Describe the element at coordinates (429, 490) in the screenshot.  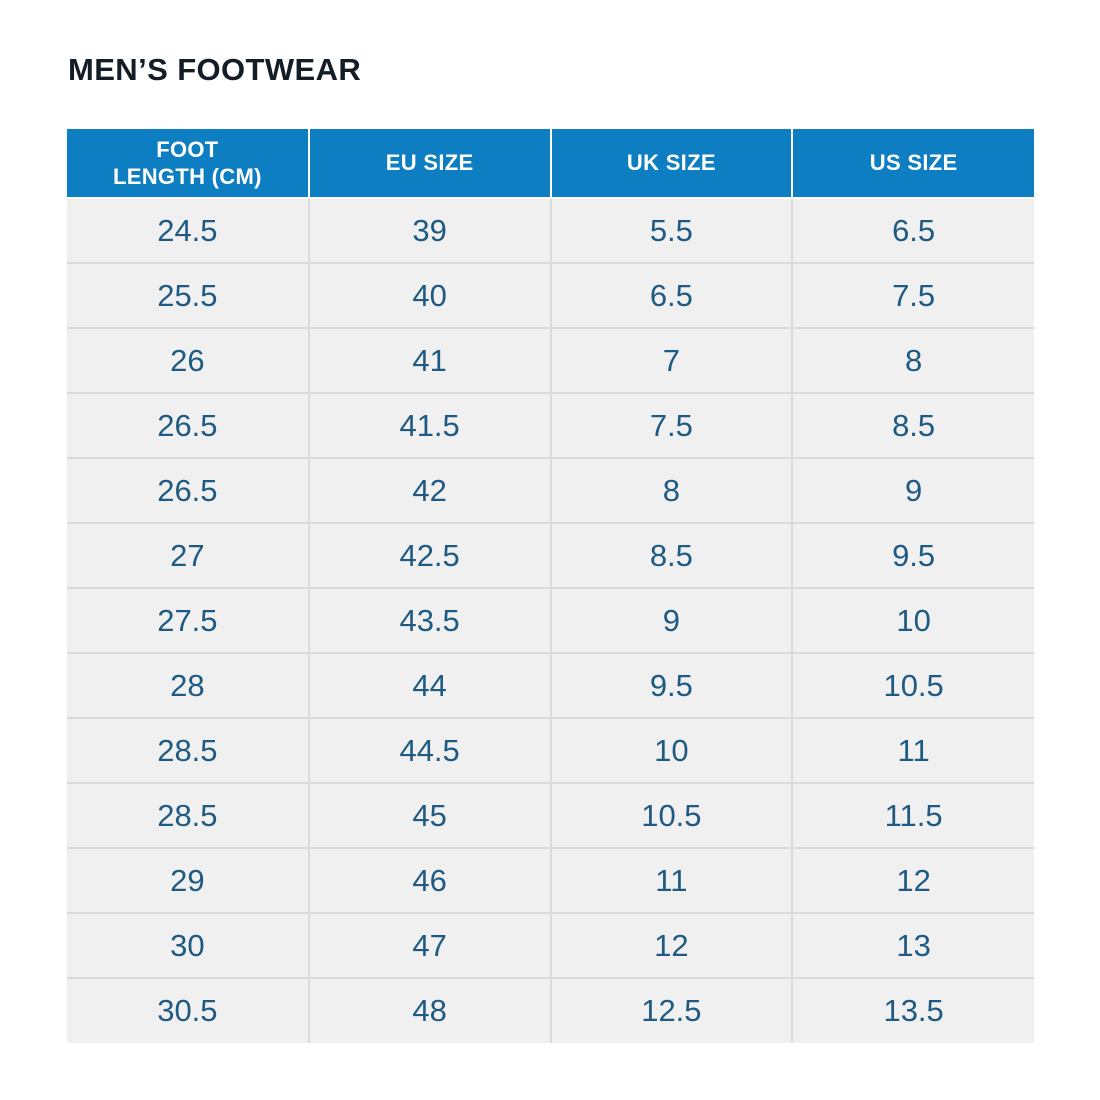
I see `size-cell: 42` at that location.